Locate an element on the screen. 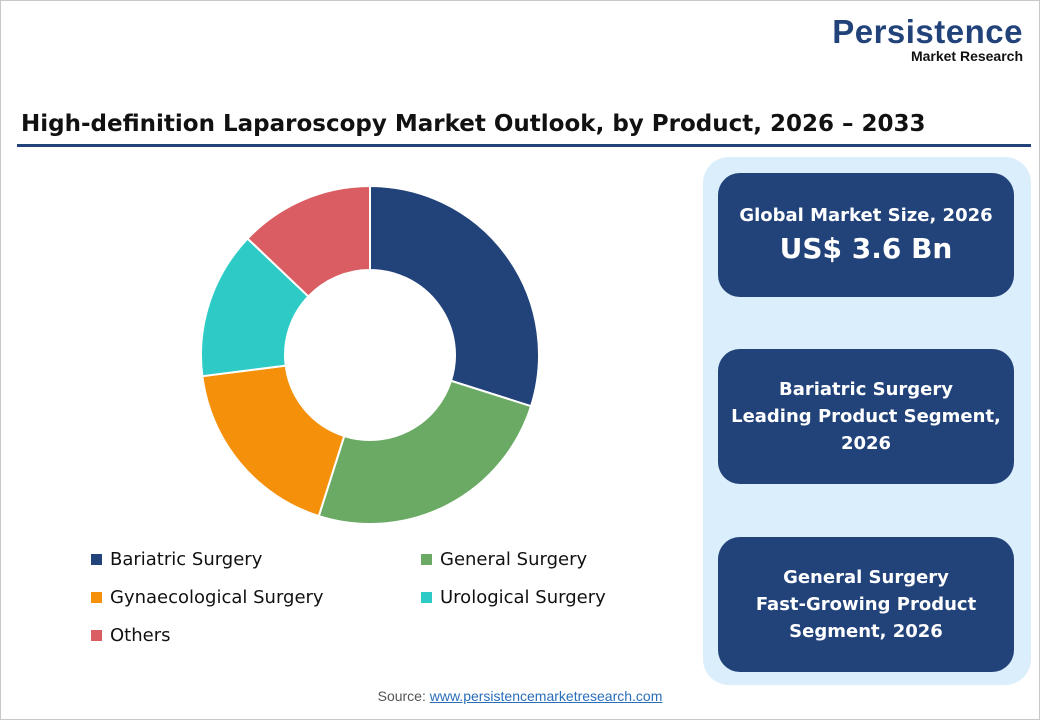 The height and width of the screenshot is (720, 1040). donut-slice-gynaecological-surgery is located at coordinates (273, 441).